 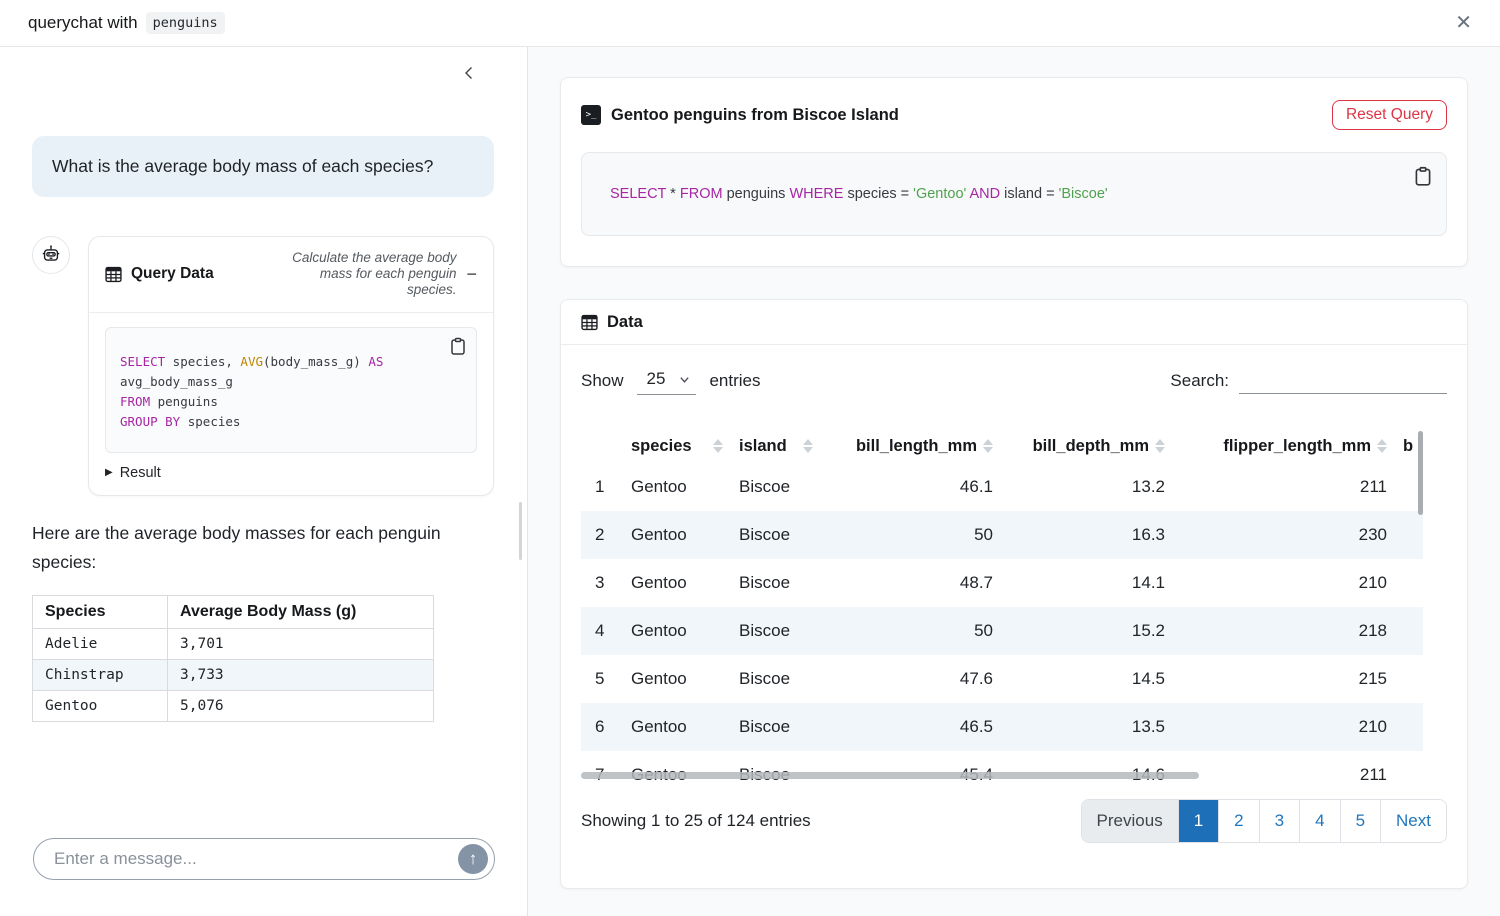 I want to click on send-button: ↑, so click(x=473, y=859).